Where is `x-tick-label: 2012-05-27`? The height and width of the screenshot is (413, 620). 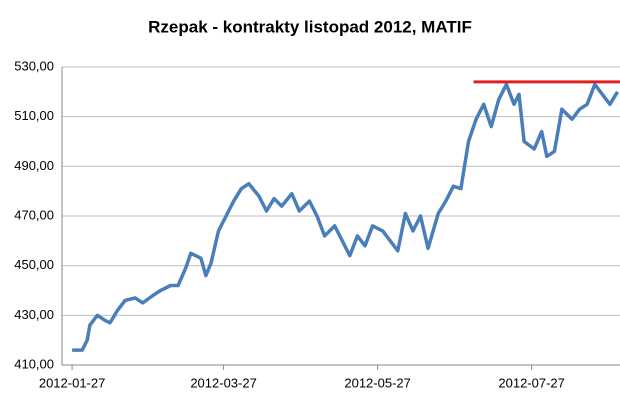 x-tick-label: 2012-05-27 is located at coordinates (377, 382).